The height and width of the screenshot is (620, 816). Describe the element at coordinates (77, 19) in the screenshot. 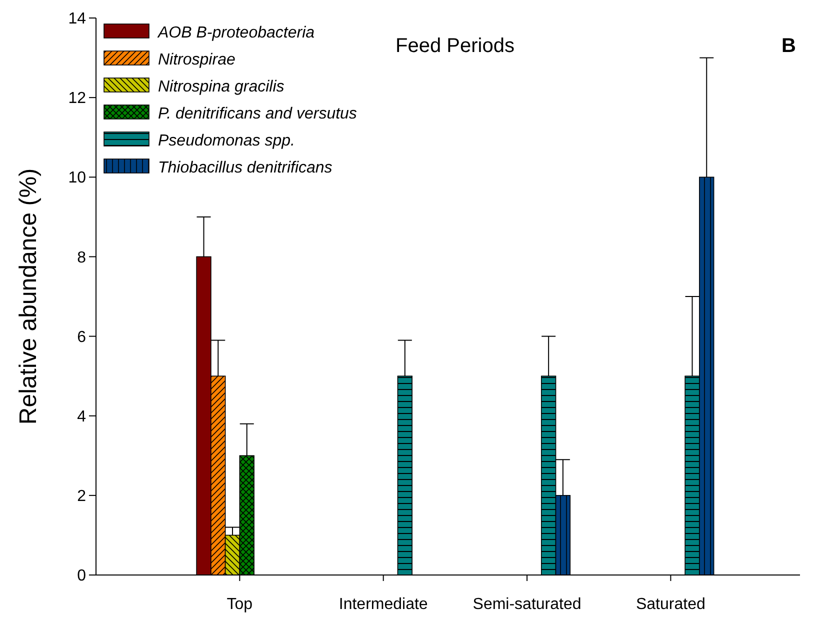

I see `y-tick-label: 14` at that location.